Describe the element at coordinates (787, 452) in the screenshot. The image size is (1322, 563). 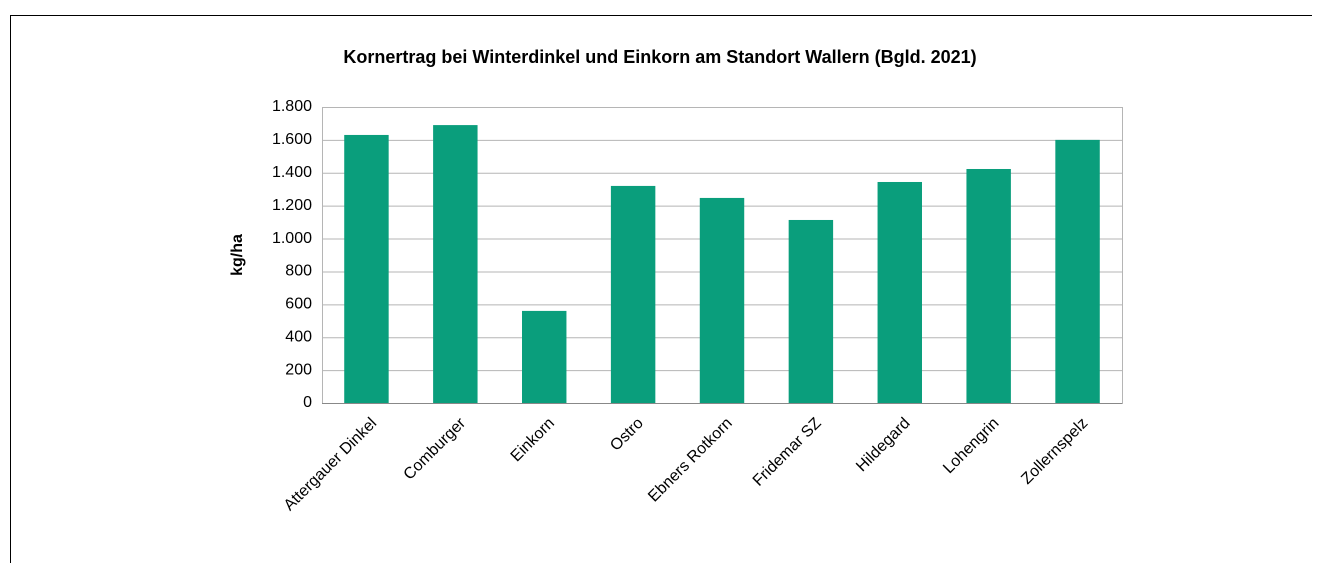
I see `x-tick-label: Fridemar SZ` at that location.